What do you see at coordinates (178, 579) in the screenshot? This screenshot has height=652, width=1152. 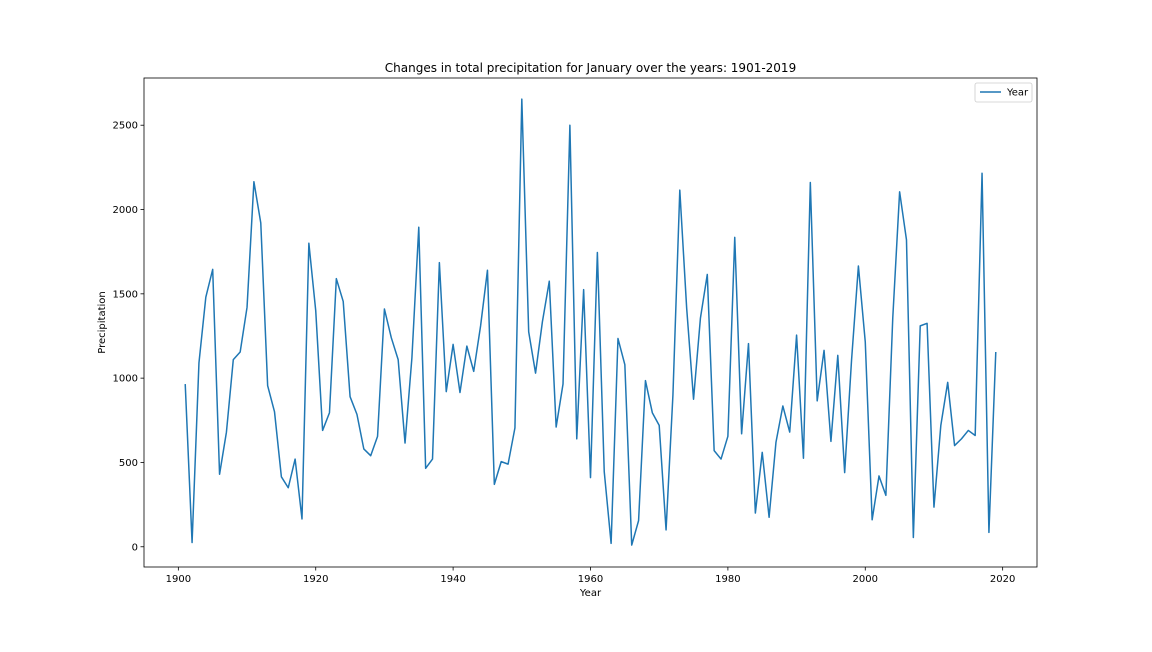 I see `x-tick-label: 1900` at bounding box center [178, 579].